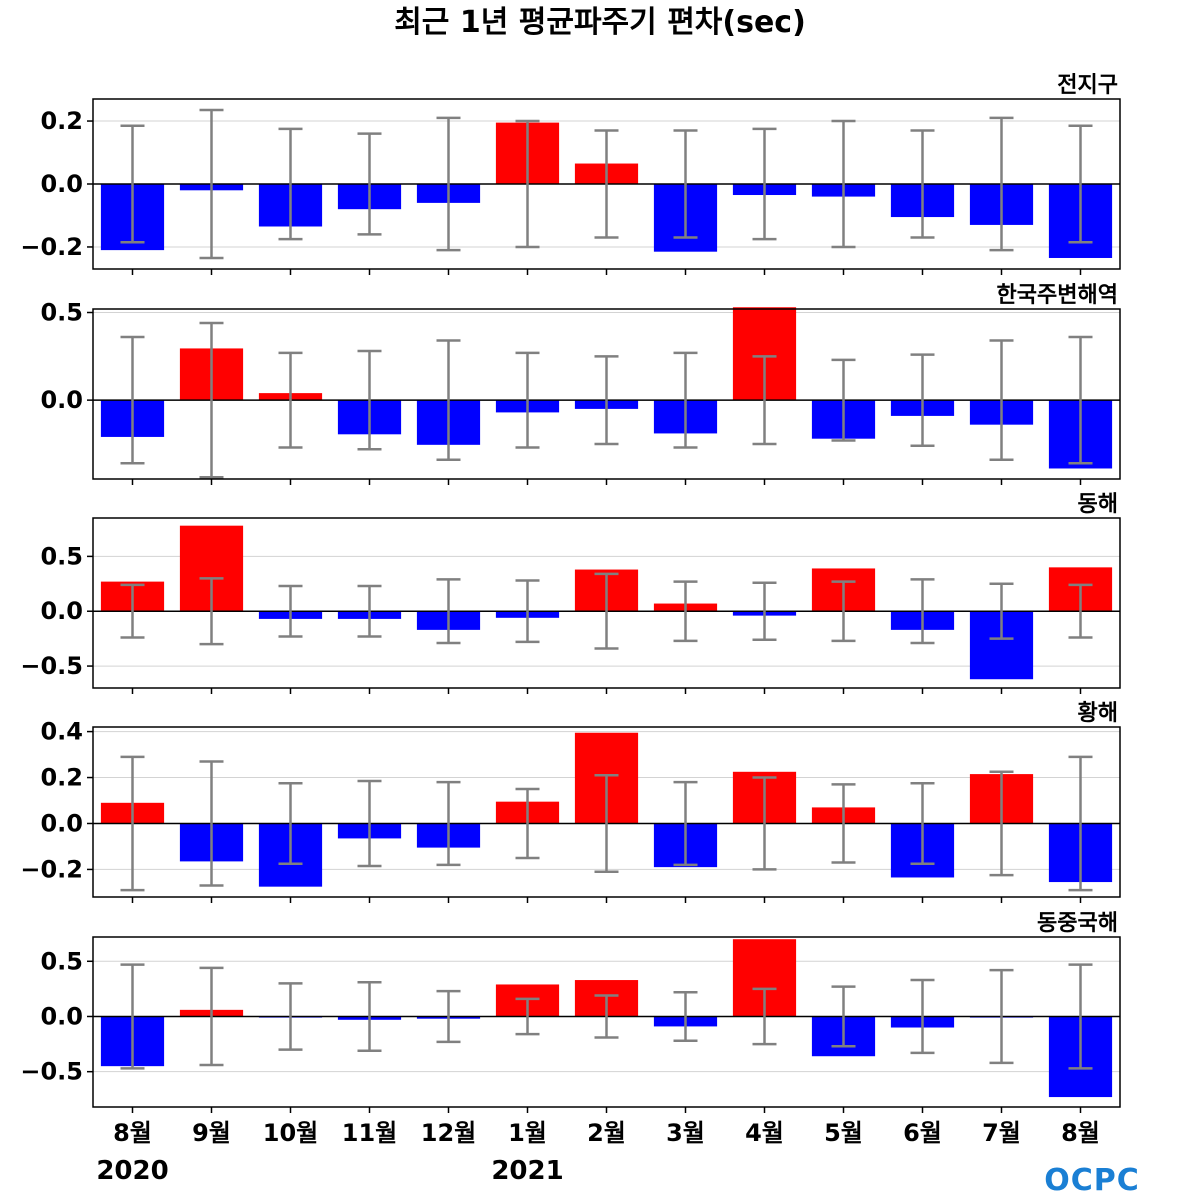 This screenshot has height=1200, width=1200. What do you see at coordinates (448, 1133) in the screenshot?
I see `x-tick-label: 12월` at bounding box center [448, 1133].